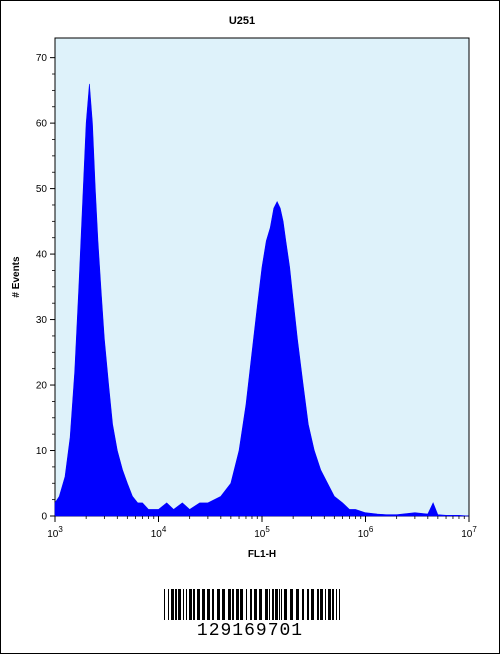 This screenshot has width=500, height=654. What do you see at coordinates (250, 631) in the screenshot?
I see `barcode-number: 129169701` at bounding box center [250, 631].